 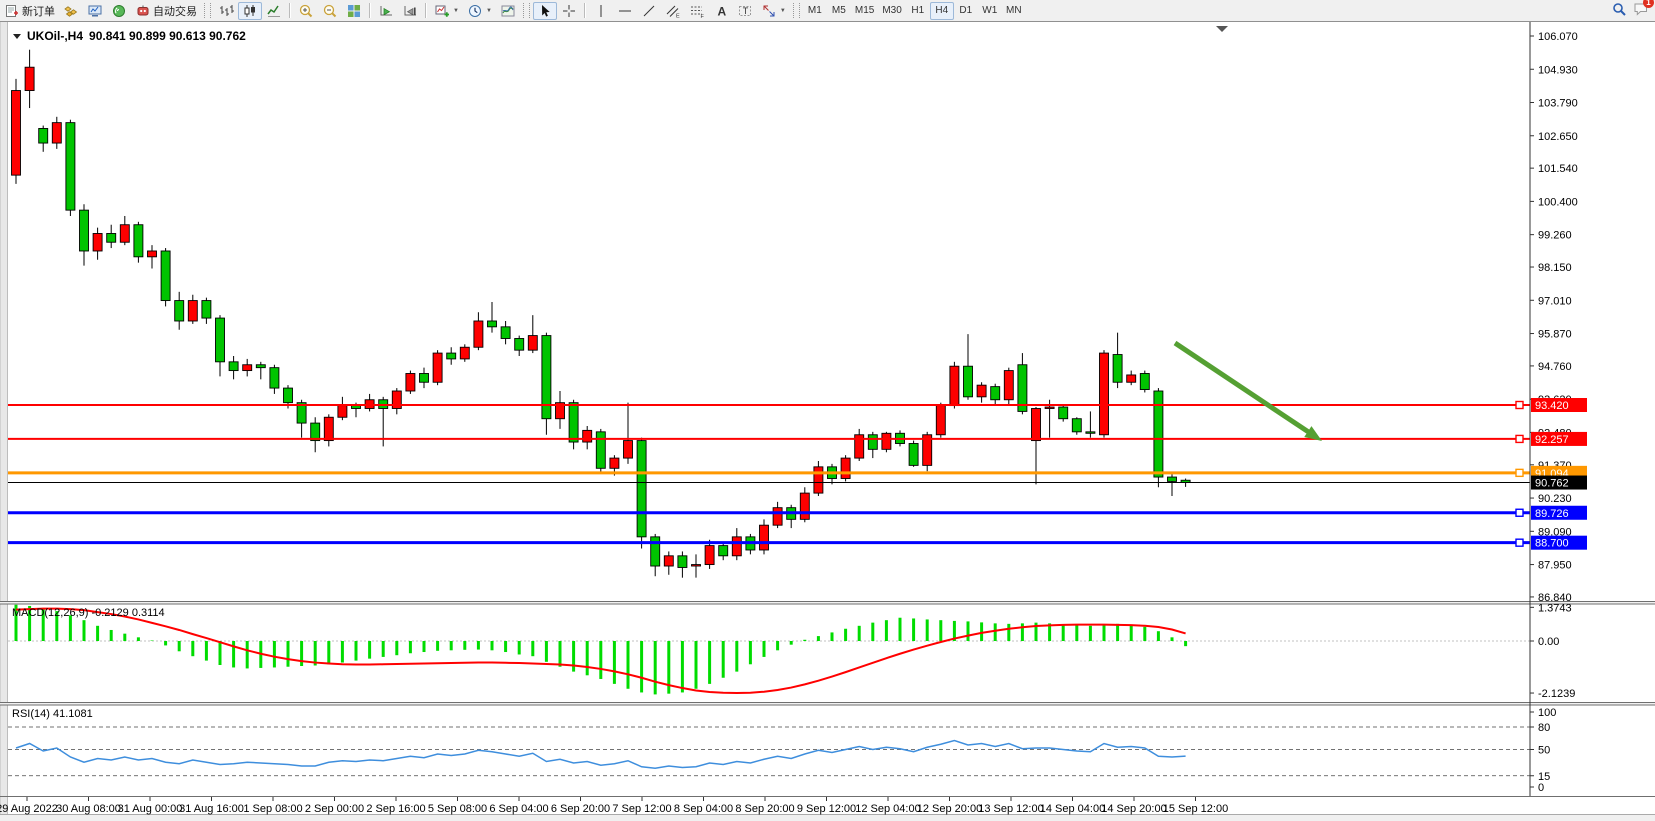 I want to click on tf-h4-button: H4, so click(x=941, y=10).